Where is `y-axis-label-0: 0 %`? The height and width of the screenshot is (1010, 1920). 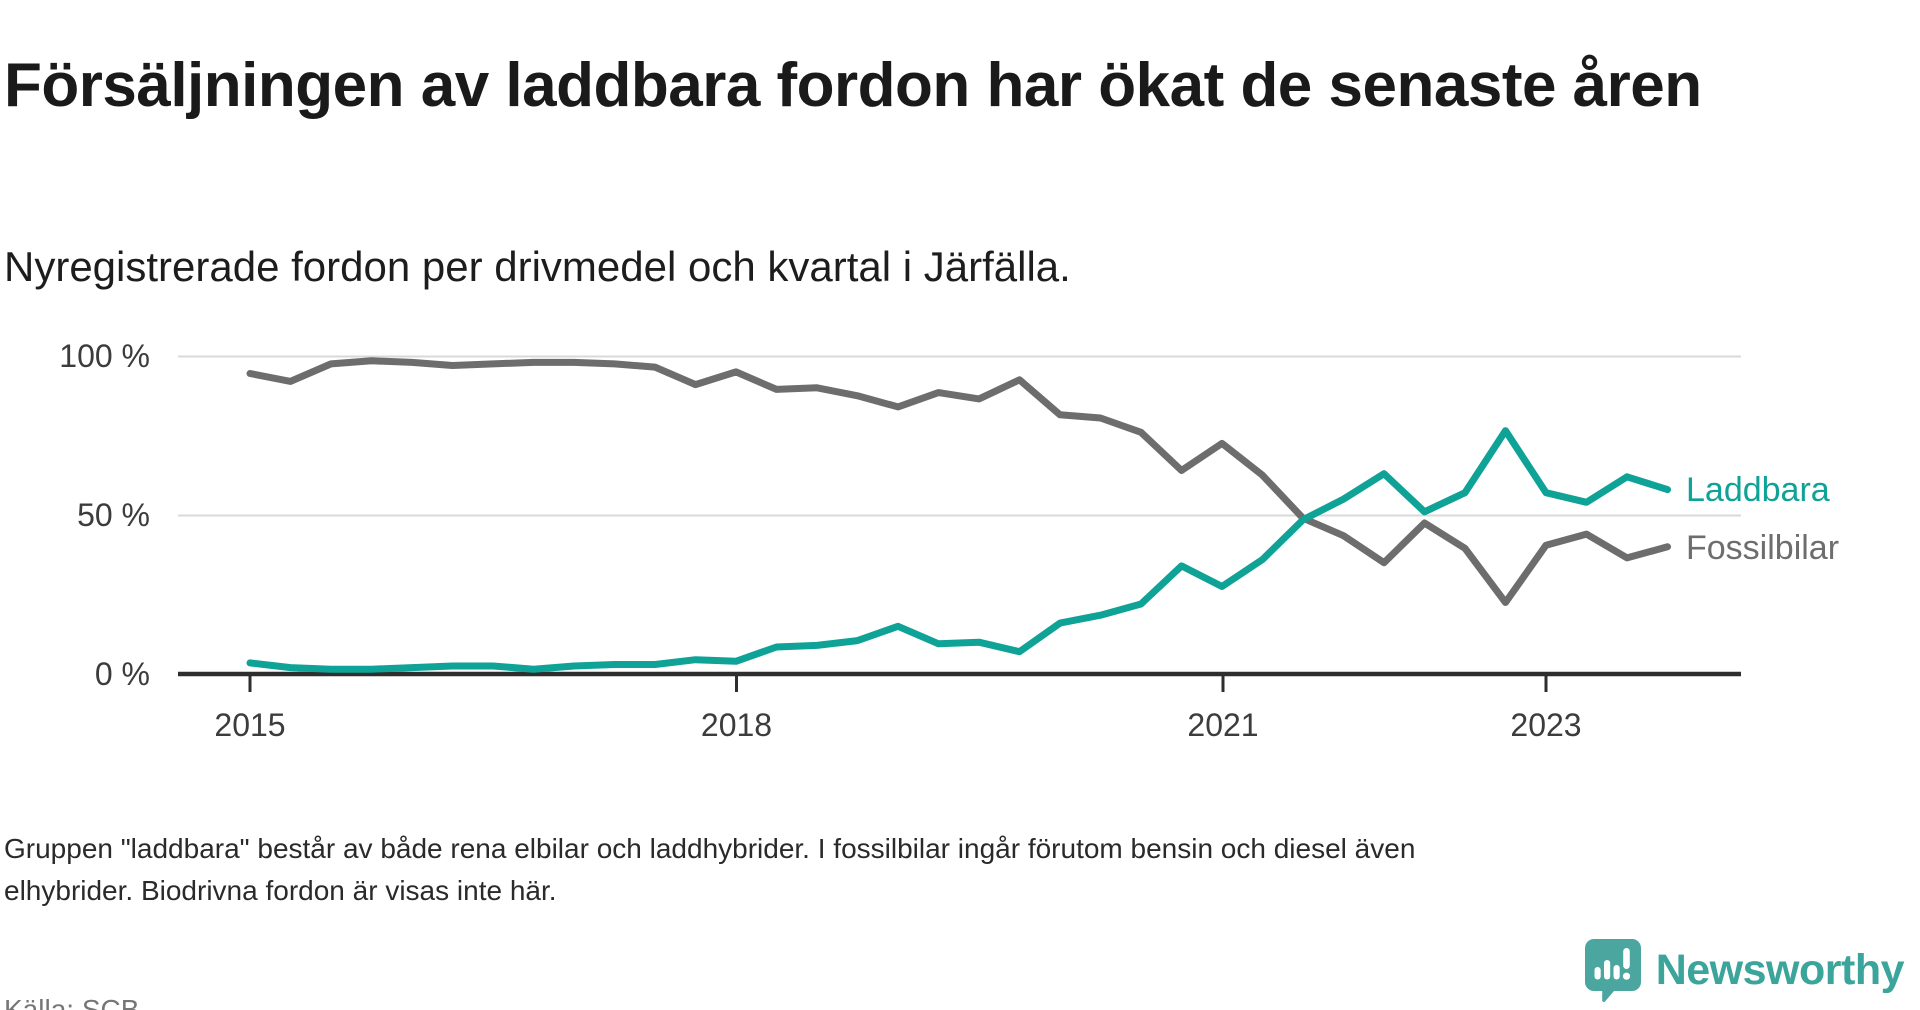 y-axis-label-0: 0 % is located at coordinates (122, 674).